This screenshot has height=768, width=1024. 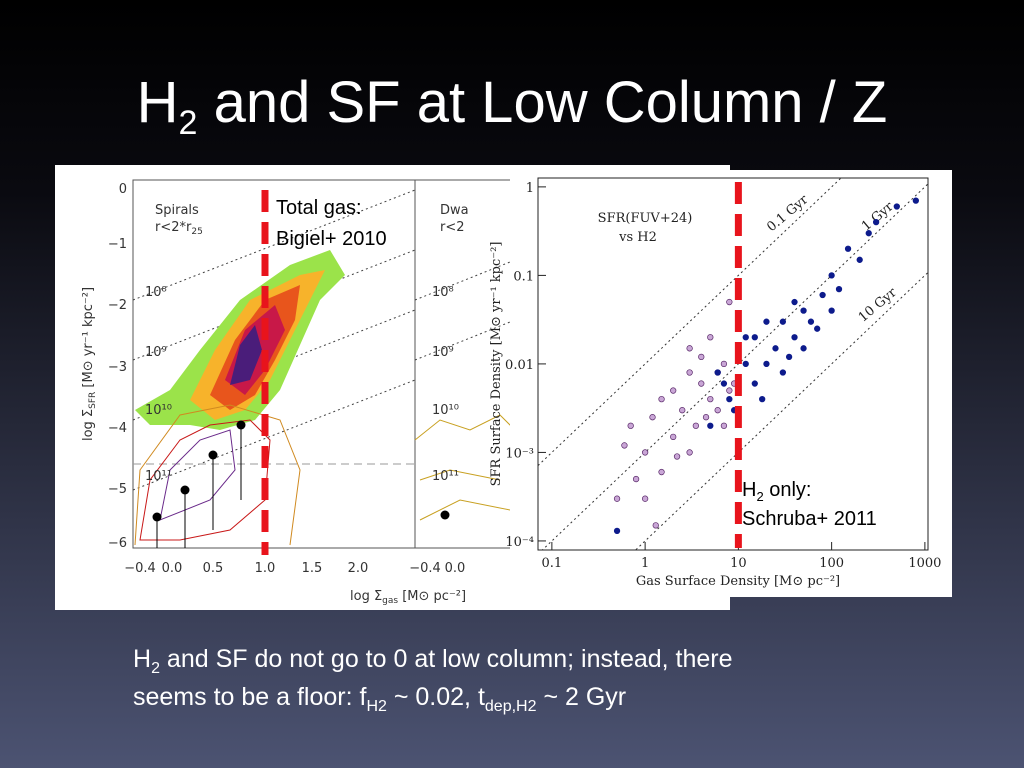 I want to click on y-tick-label: −6, so click(x=117, y=543).